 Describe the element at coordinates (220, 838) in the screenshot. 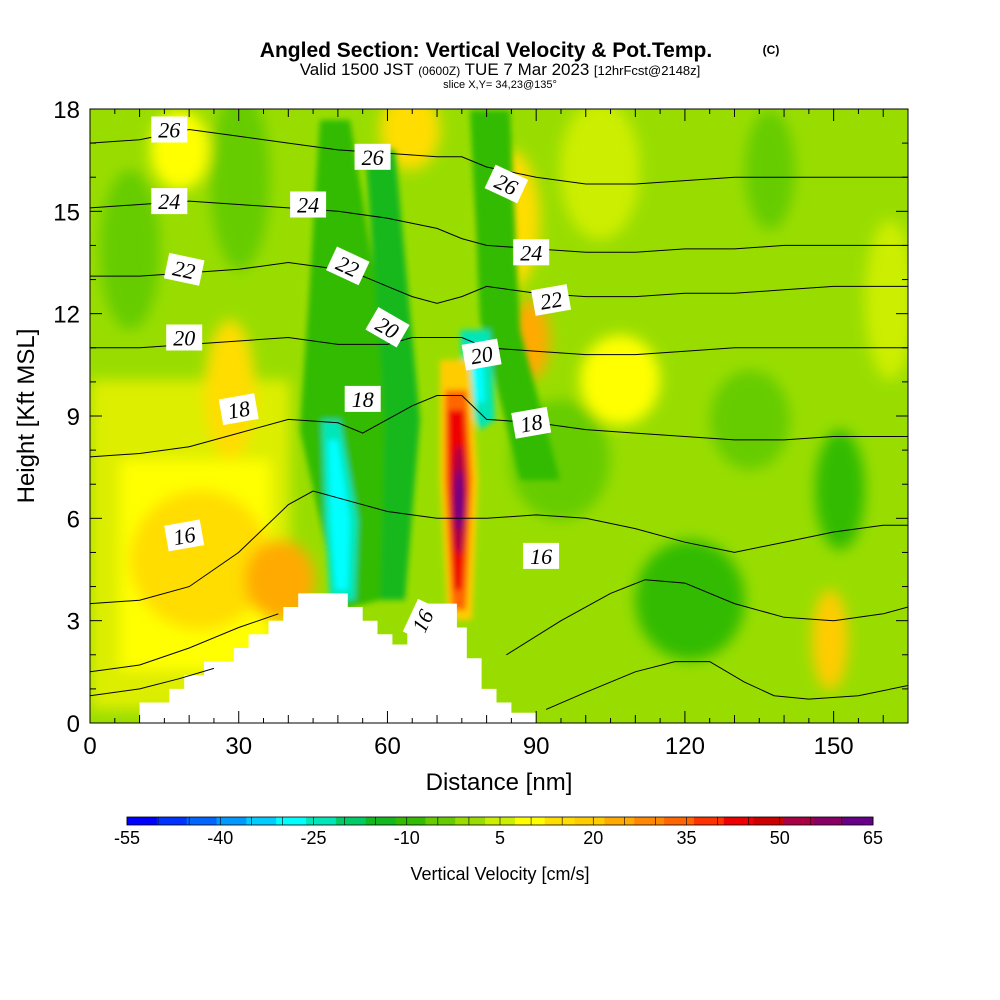

I see `colorbar-tick-label: -40` at that location.